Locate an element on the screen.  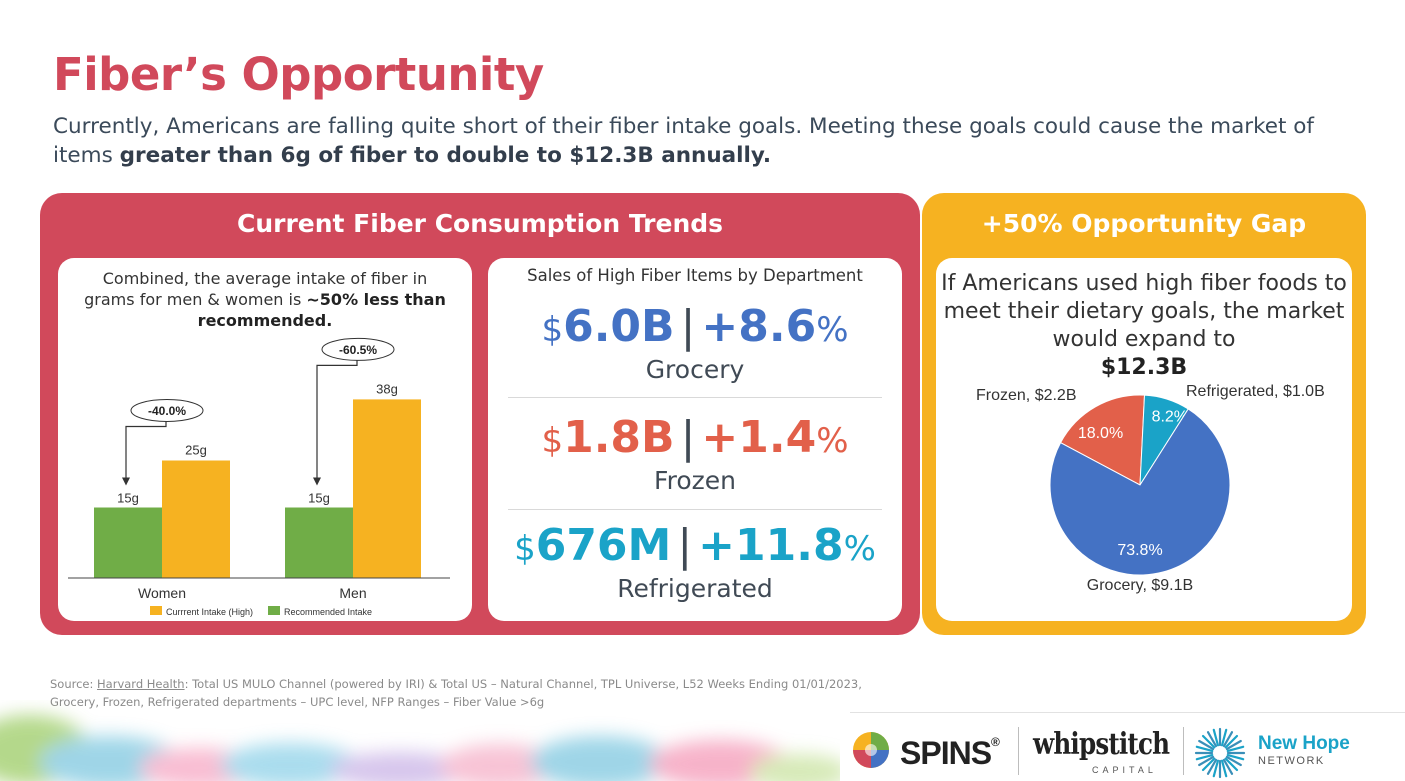
sales-frozen: $1.8B | +1.4% Frozen is located at coordinates (695, 454).